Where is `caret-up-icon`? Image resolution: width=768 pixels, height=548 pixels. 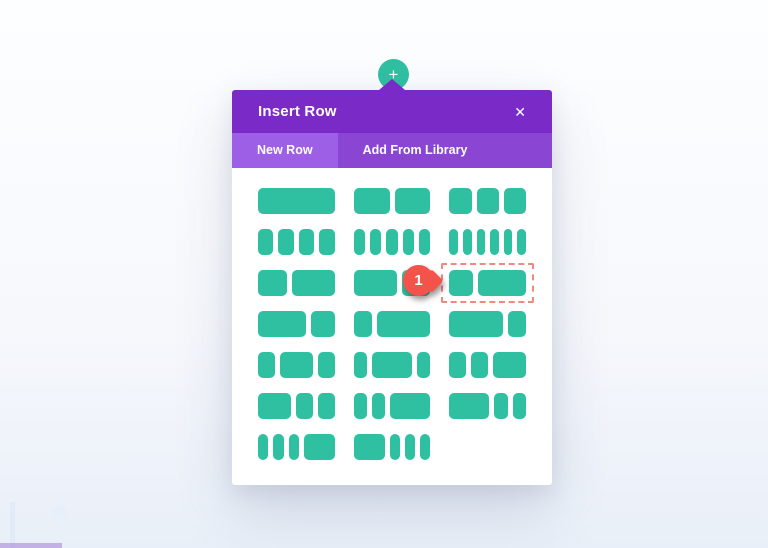
caret-up-icon is located at coordinates (392, 84).